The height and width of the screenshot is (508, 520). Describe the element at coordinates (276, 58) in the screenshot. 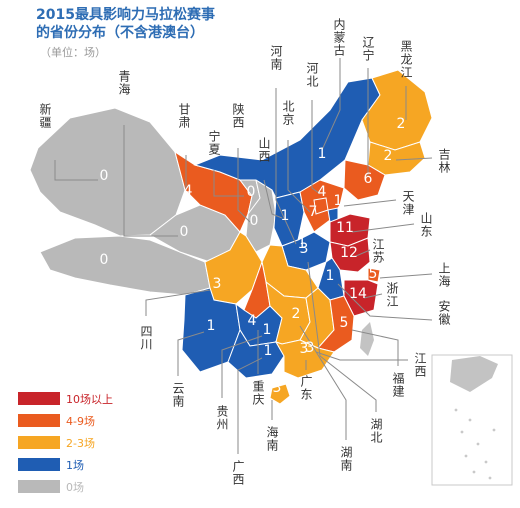

I see `province-label: 河南` at that location.